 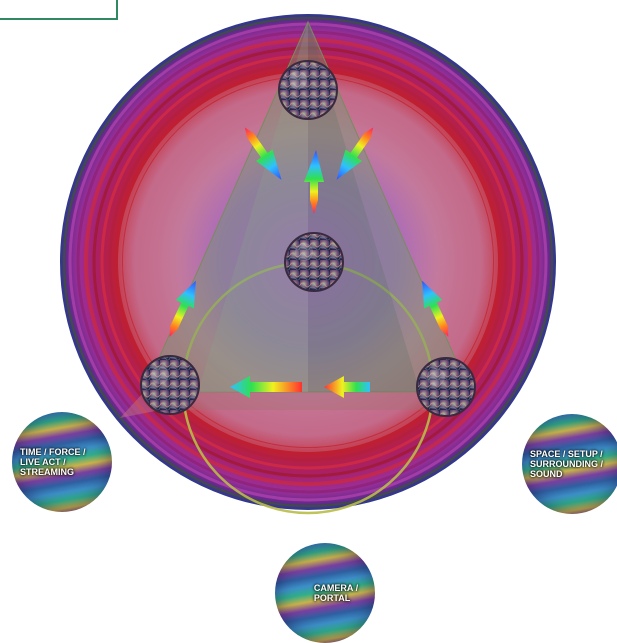 What do you see at coordinates (59, 10) in the screenshot?
I see `corner-frame` at bounding box center [59, 10].